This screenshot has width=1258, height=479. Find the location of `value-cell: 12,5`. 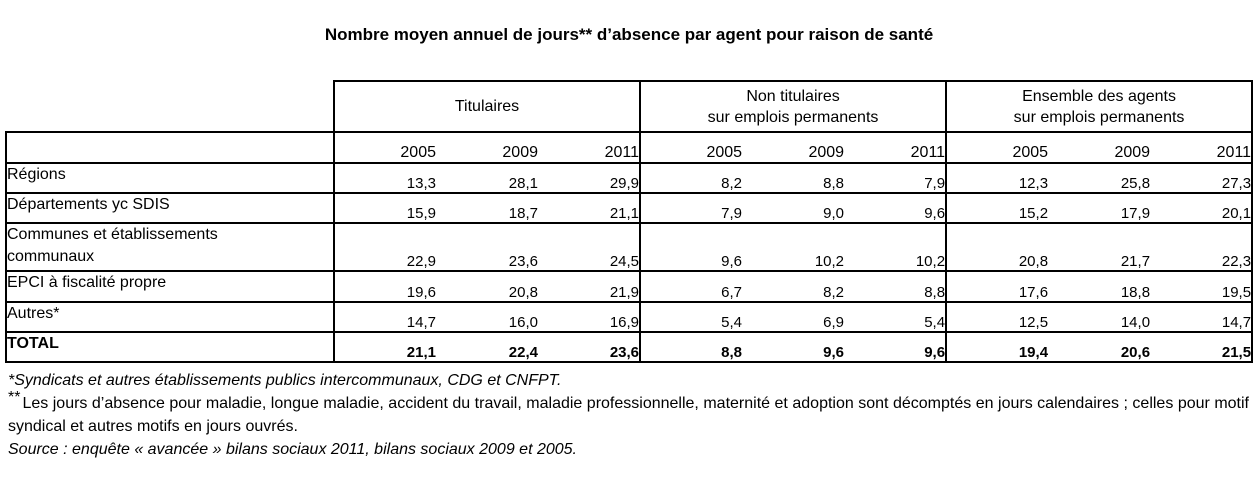

value-cell: 12,5 is located at coordinates (997, 317).